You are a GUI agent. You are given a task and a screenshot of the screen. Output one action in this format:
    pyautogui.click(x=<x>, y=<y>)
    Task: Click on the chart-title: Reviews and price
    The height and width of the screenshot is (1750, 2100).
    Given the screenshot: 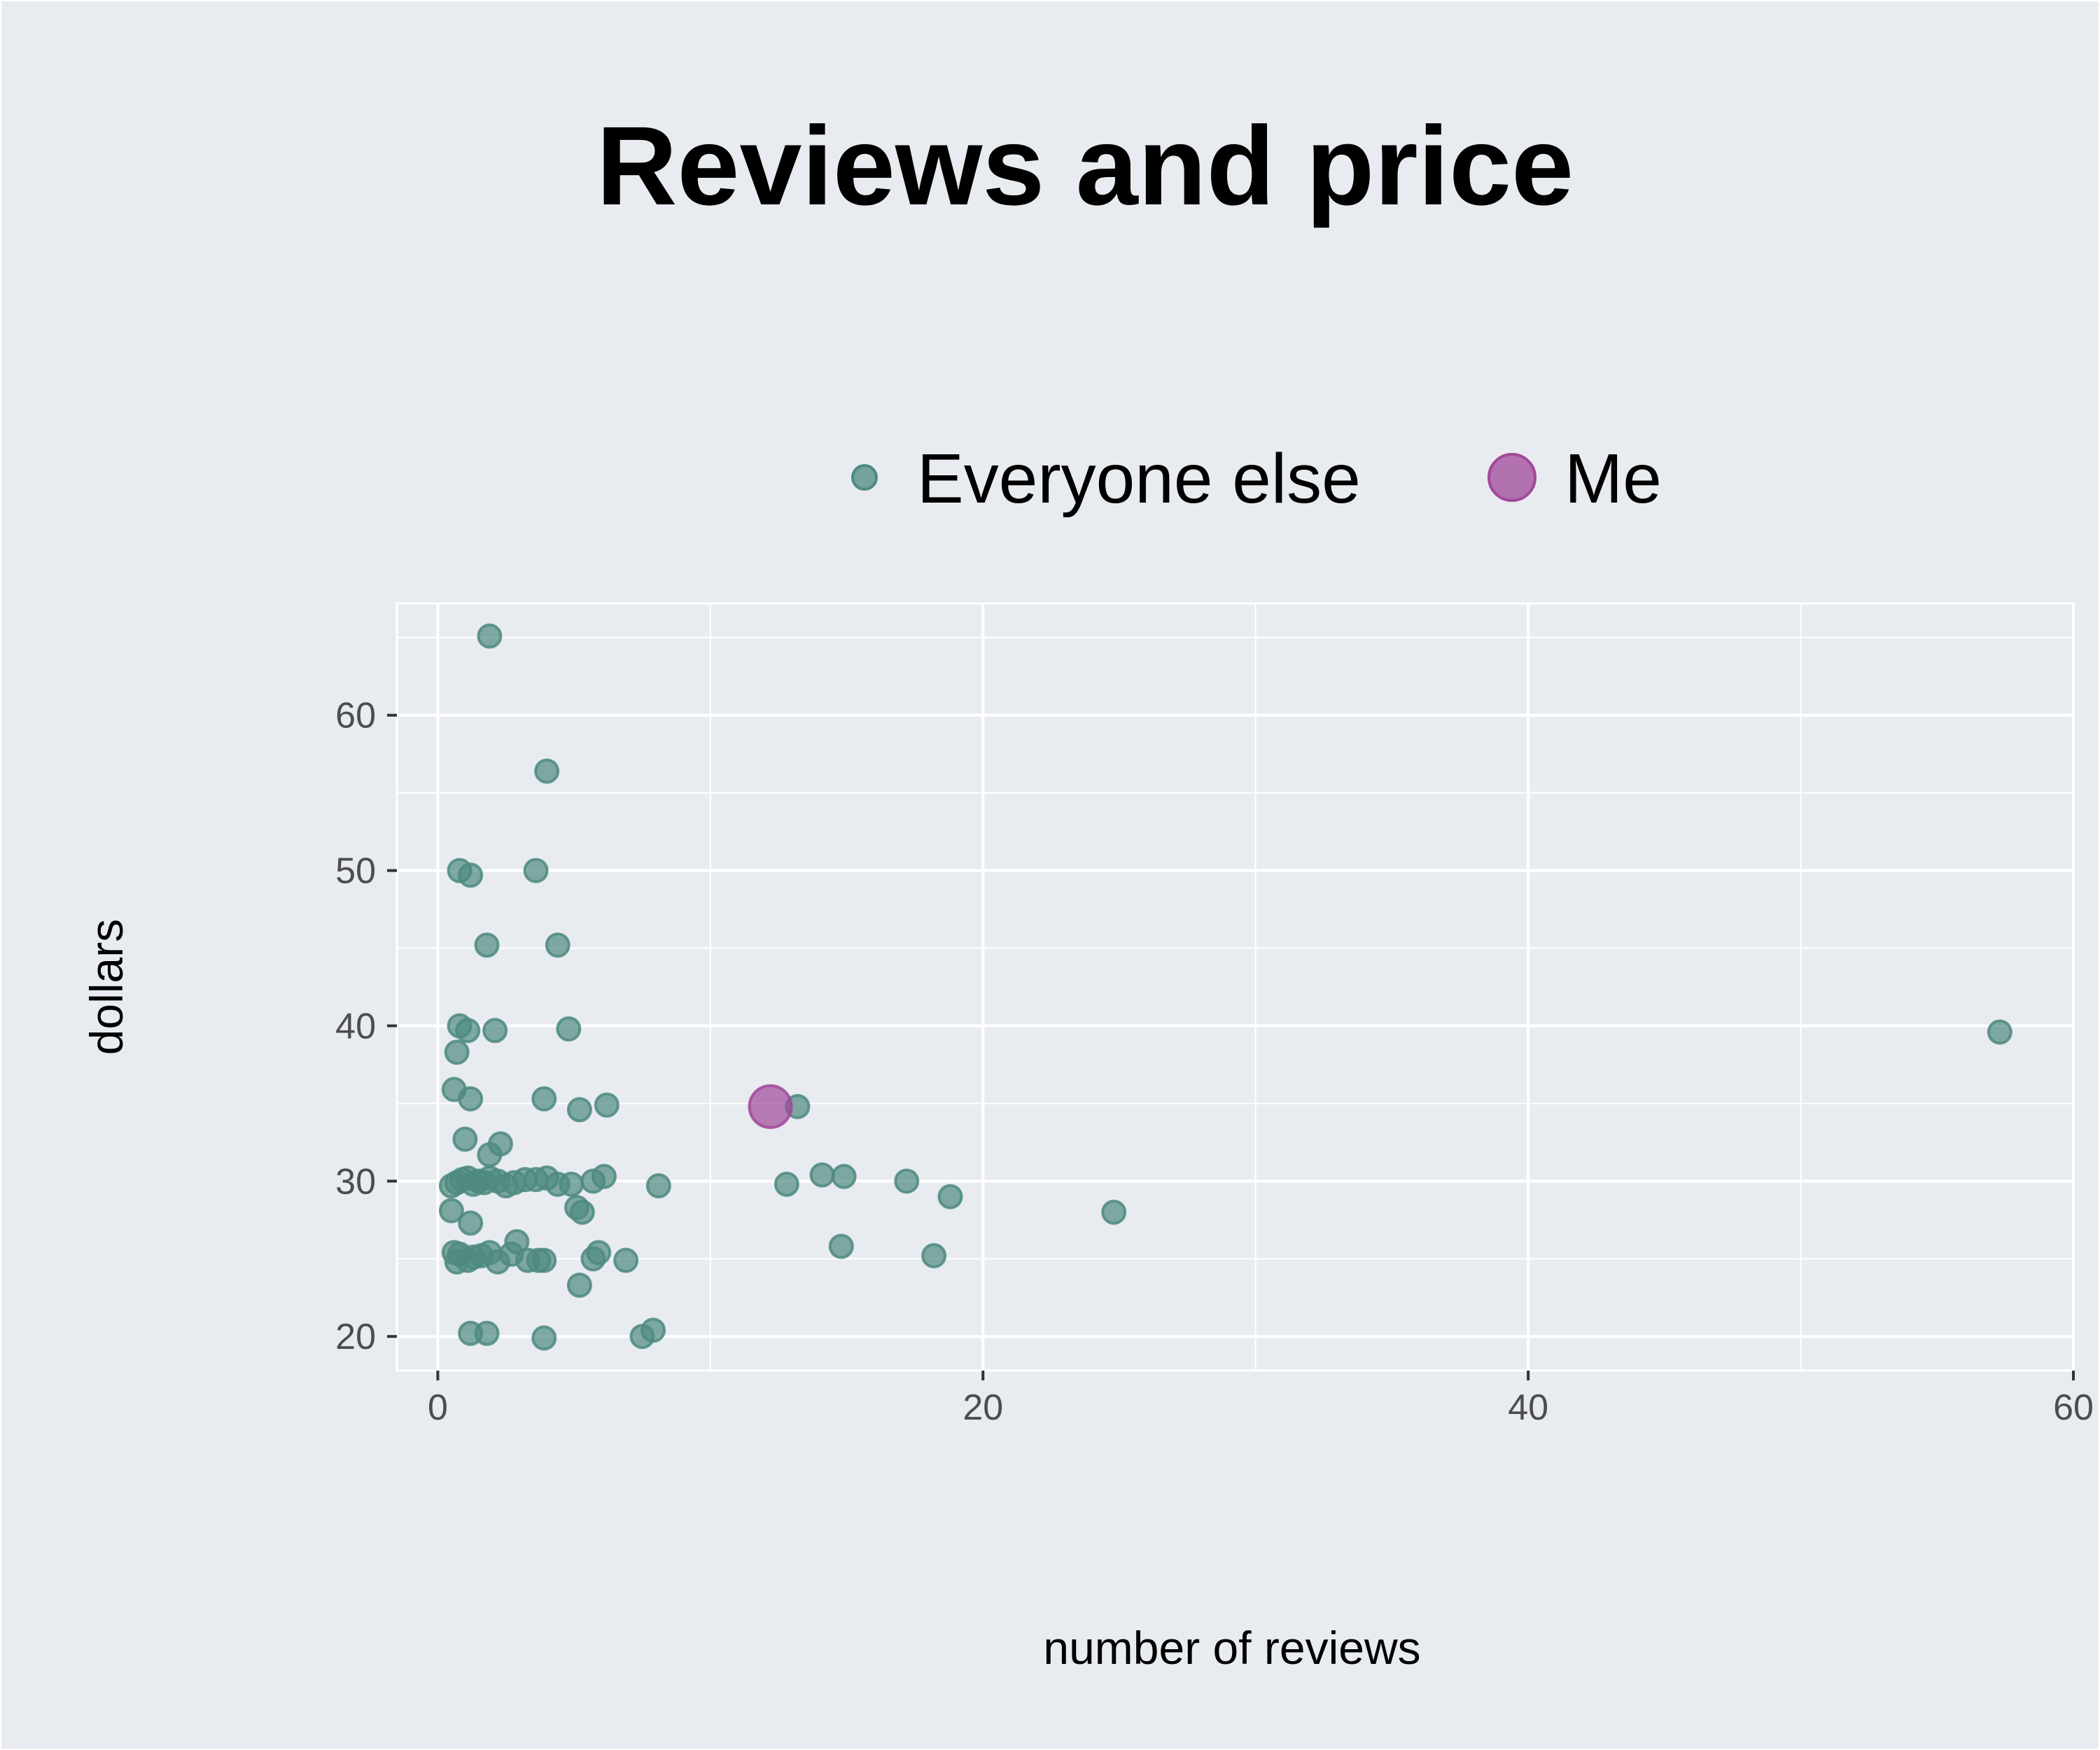 What is the action you would take?
    pyautogui.click(x=1085, y=165)
    